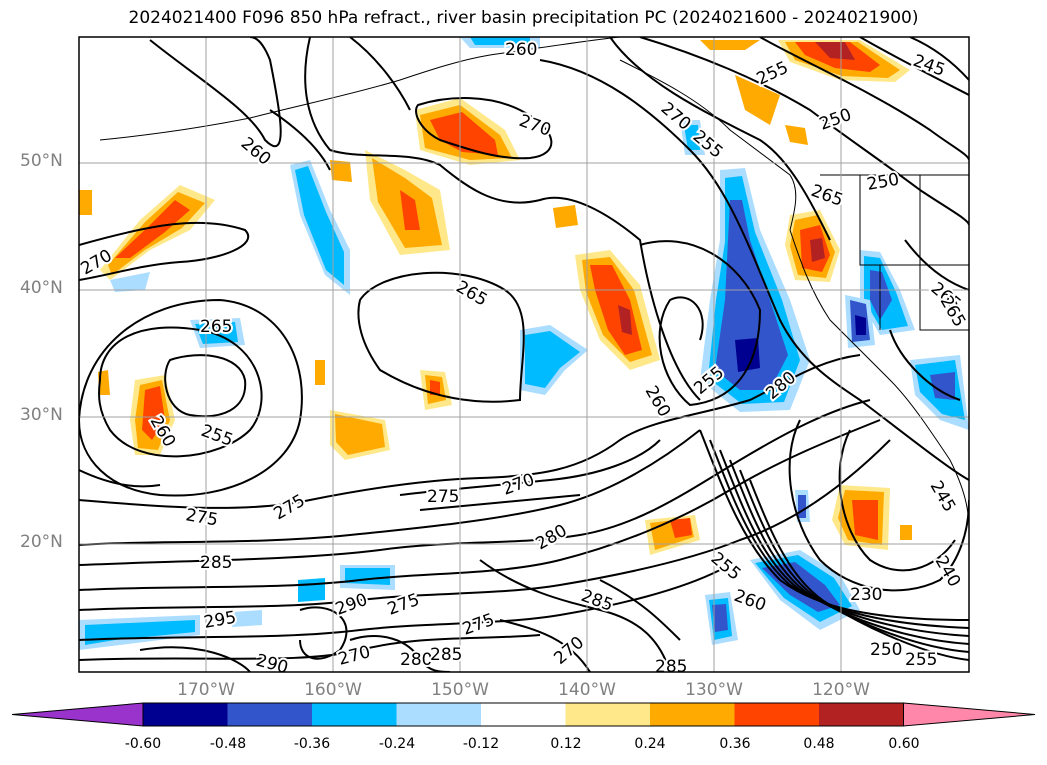 The height and width of the screenshot is (765, 1047). Describe the element at coordinates (397, 744) in the screenshot. I see `colorbar-tick-label: -0.24` at that location.